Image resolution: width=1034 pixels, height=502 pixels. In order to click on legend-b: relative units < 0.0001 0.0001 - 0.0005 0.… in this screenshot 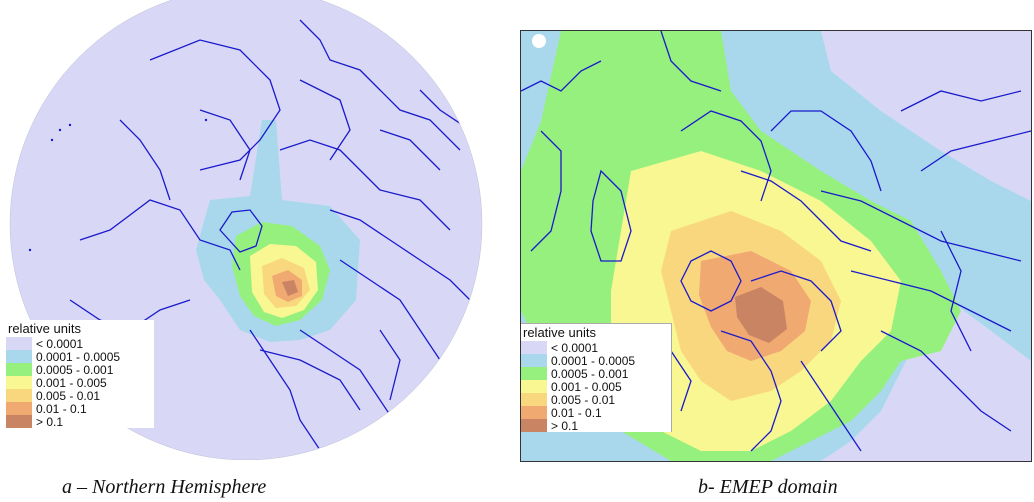, I will do `click(596, 377)`.